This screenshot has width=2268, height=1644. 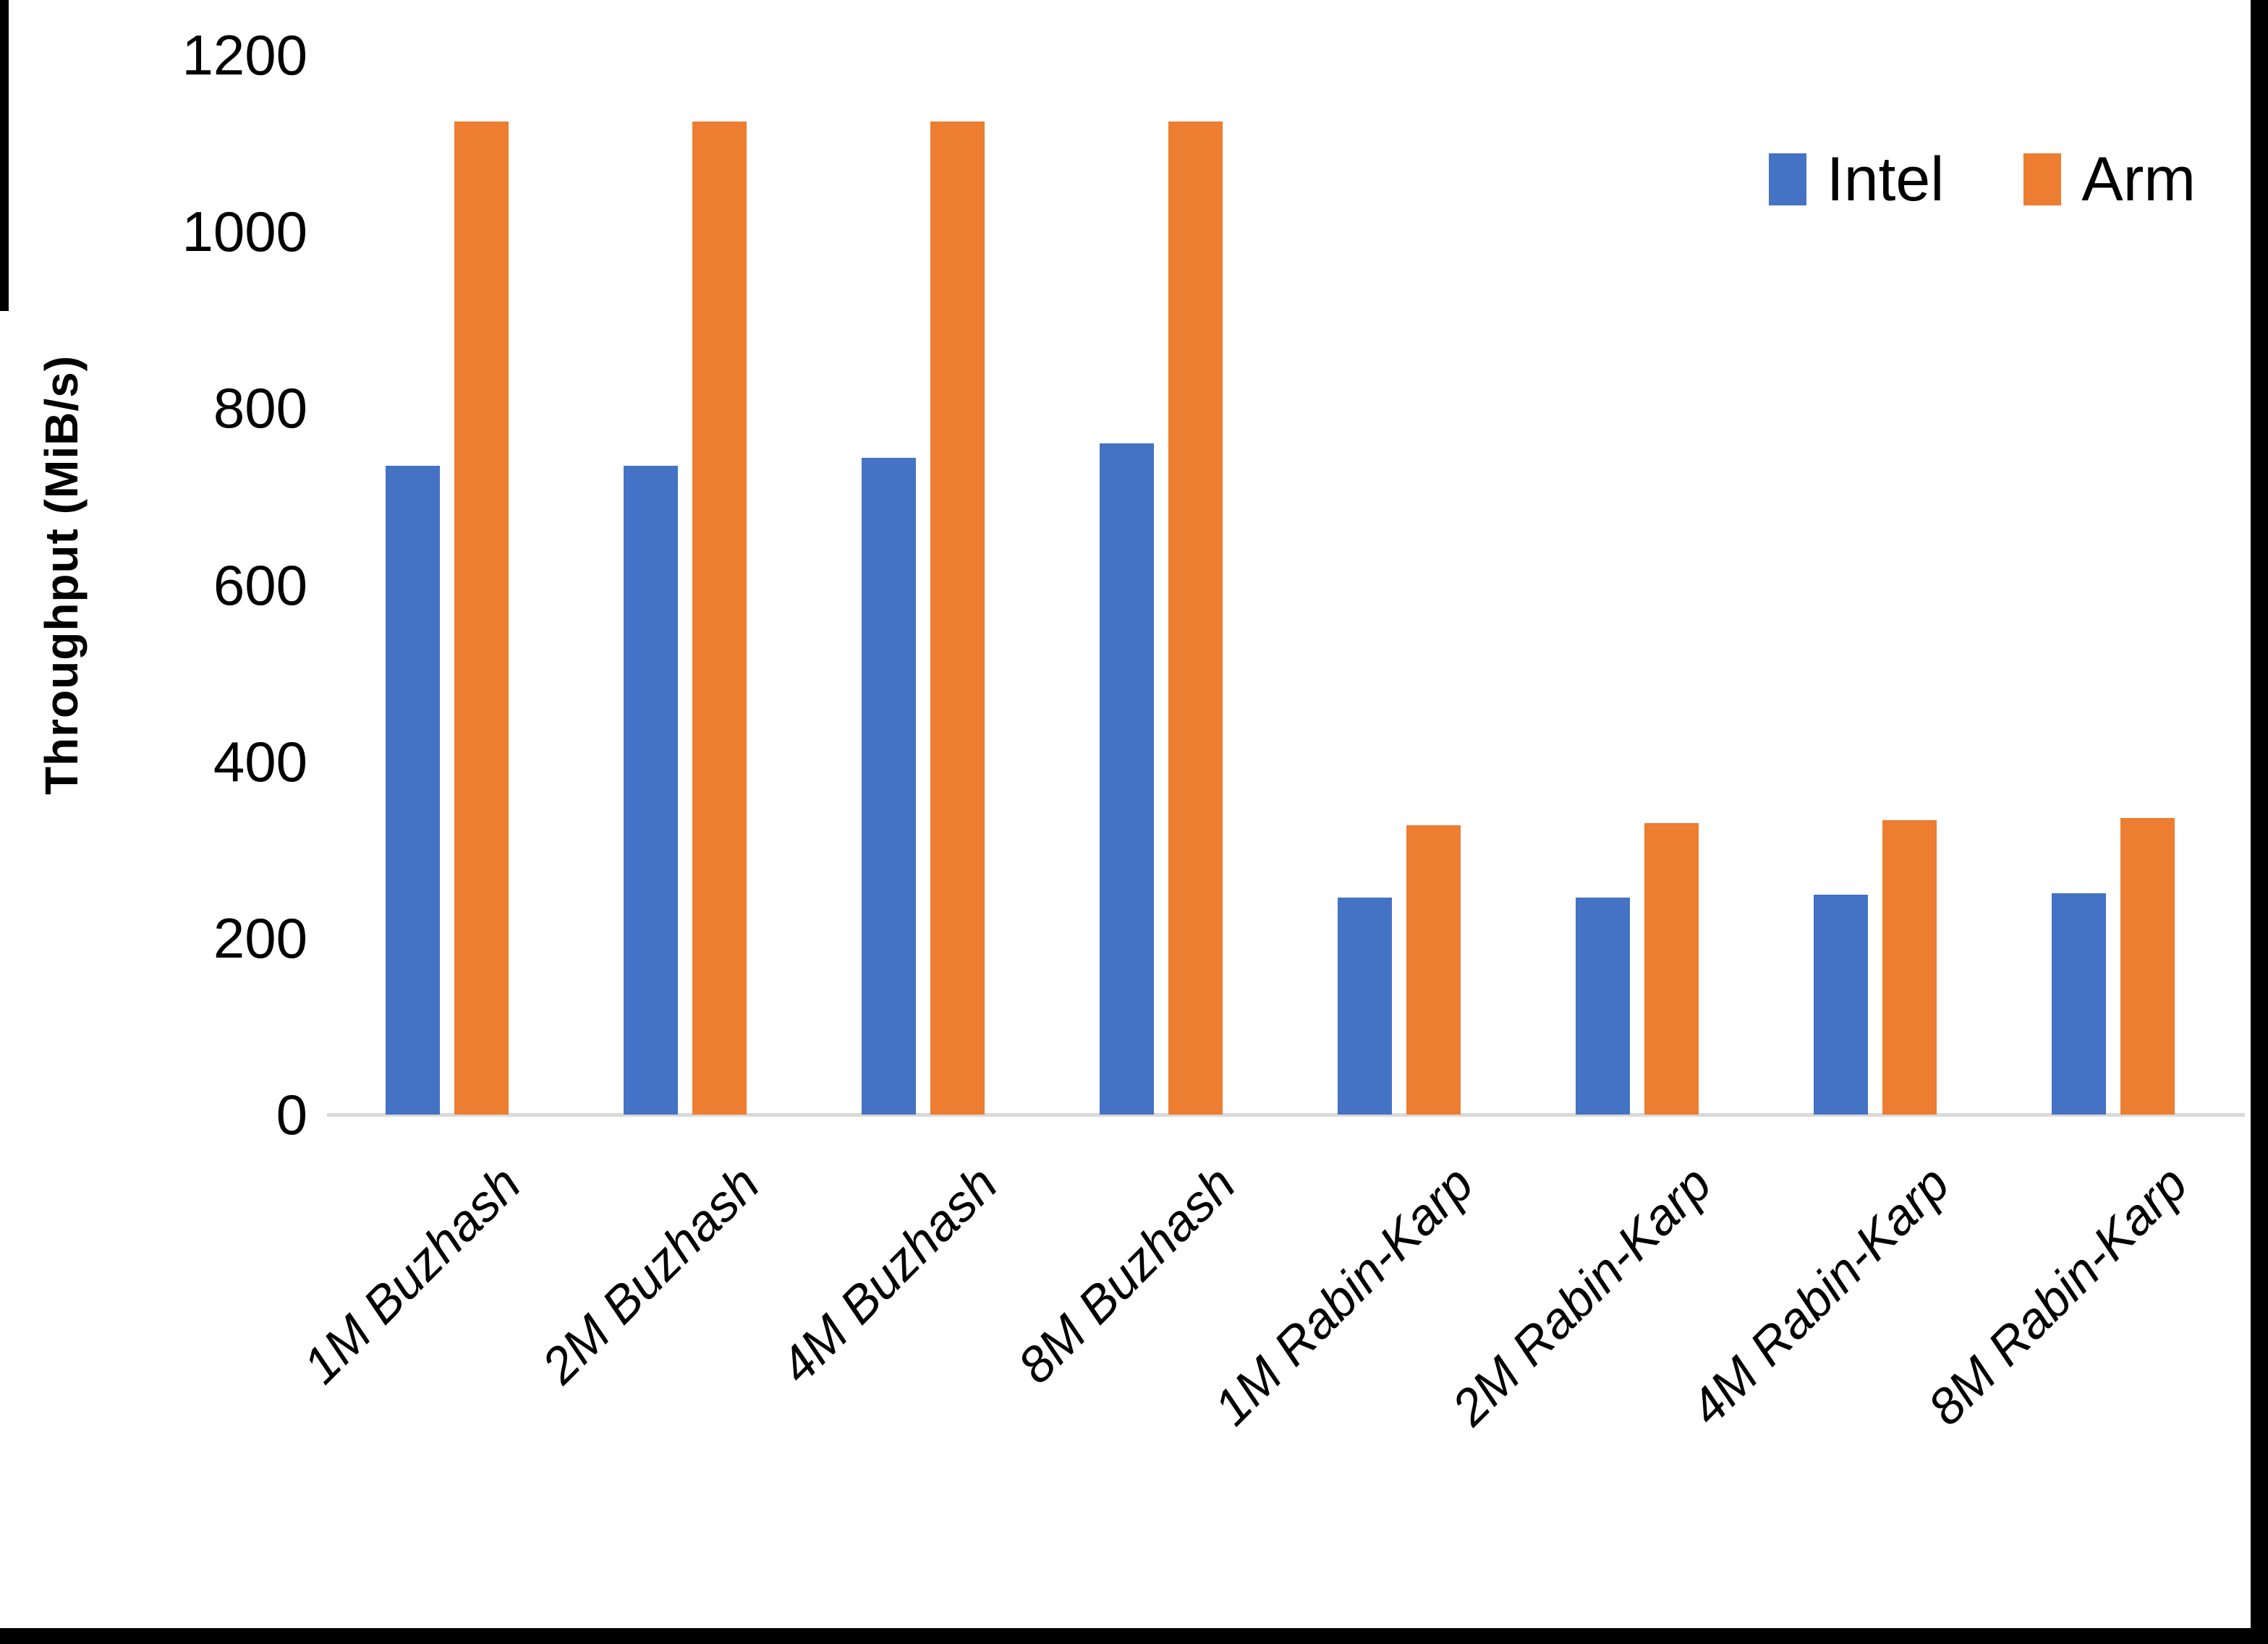 I want to click on x-category-label: 4M Buzhash, so click(x=888, y=1274).